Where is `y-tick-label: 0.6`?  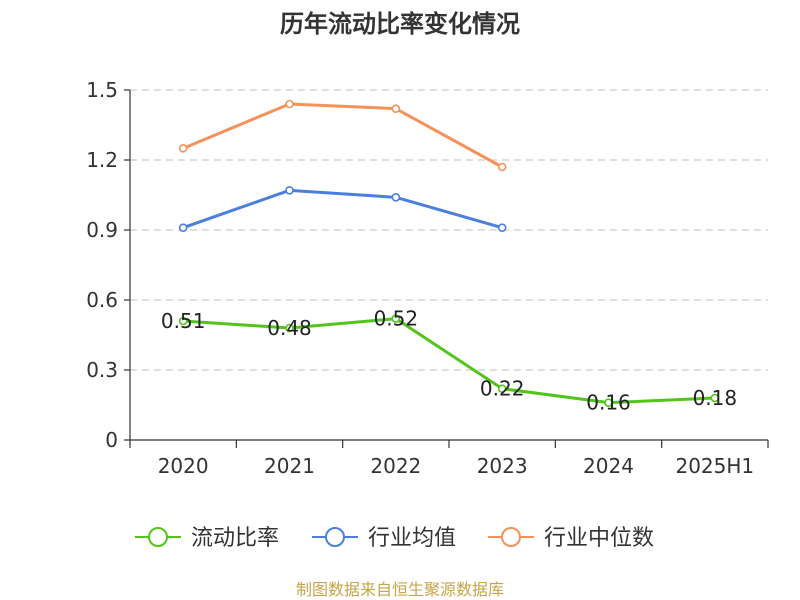 y-tick-label: 0.6 is located at coordinates (102, 300).